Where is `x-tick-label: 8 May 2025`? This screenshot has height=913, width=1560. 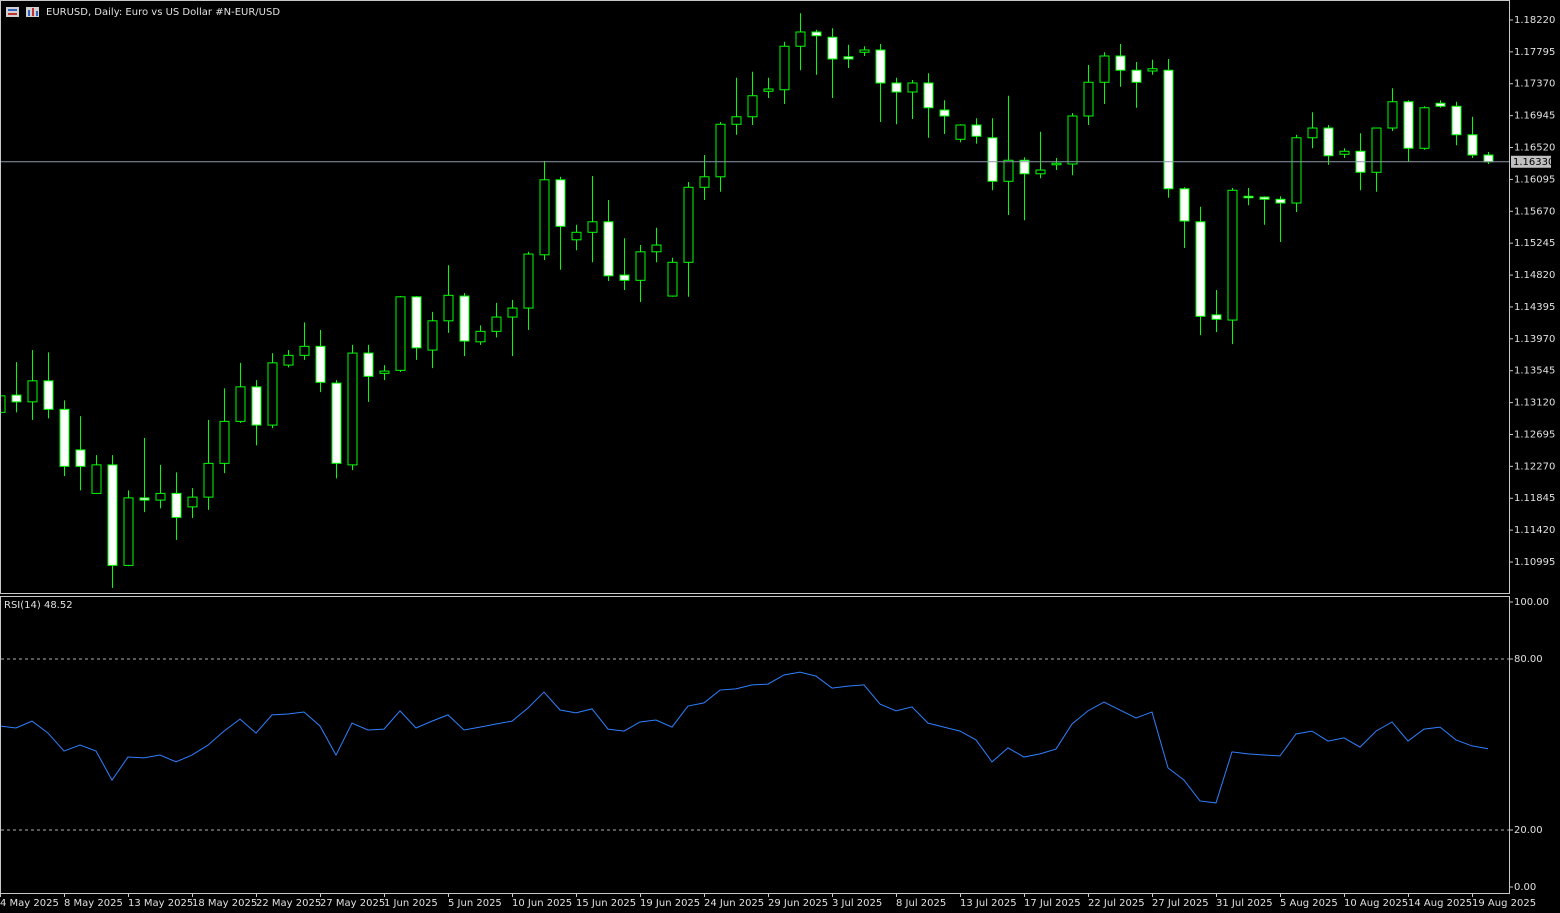
x-tick-label: 8 May 2025 is located at coordinates (93, 903).